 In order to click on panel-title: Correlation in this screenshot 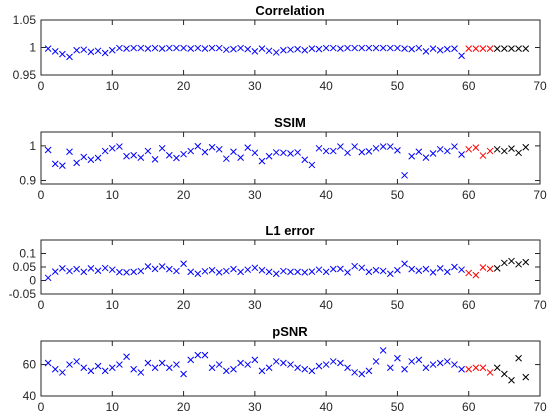, I will do `click(289, 10)`.